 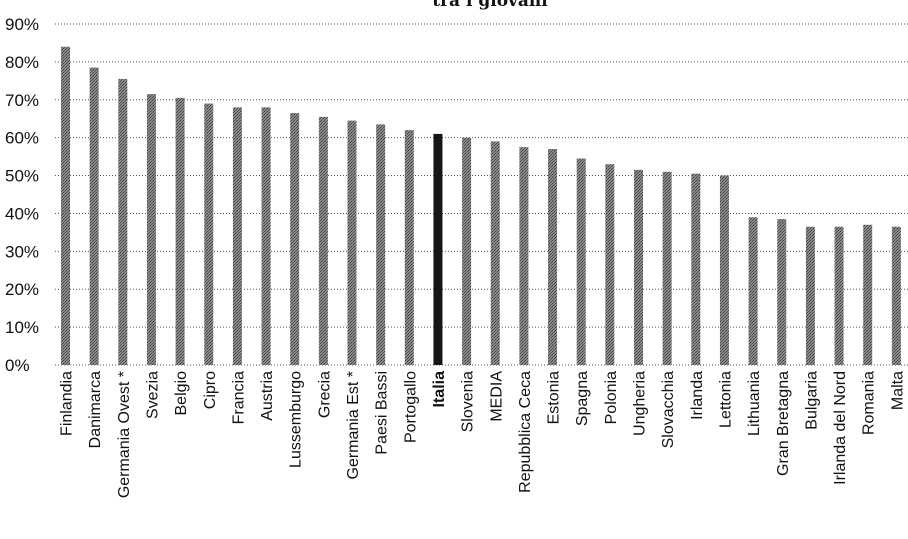 I want to click on x-tick-label: Spagna, so click(x=582, y=398).